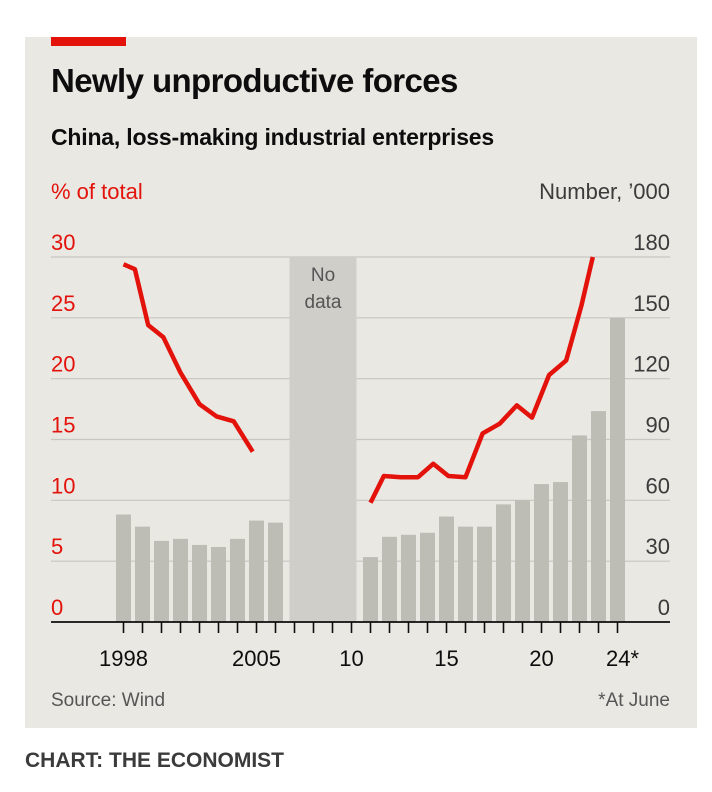 The width and height of the screenshot is (712, 792). What do you see at coordinates (254, 80) in the screenshot?
I see `chart-title: Newly unproductive forces` at bounding box center [254, 80].